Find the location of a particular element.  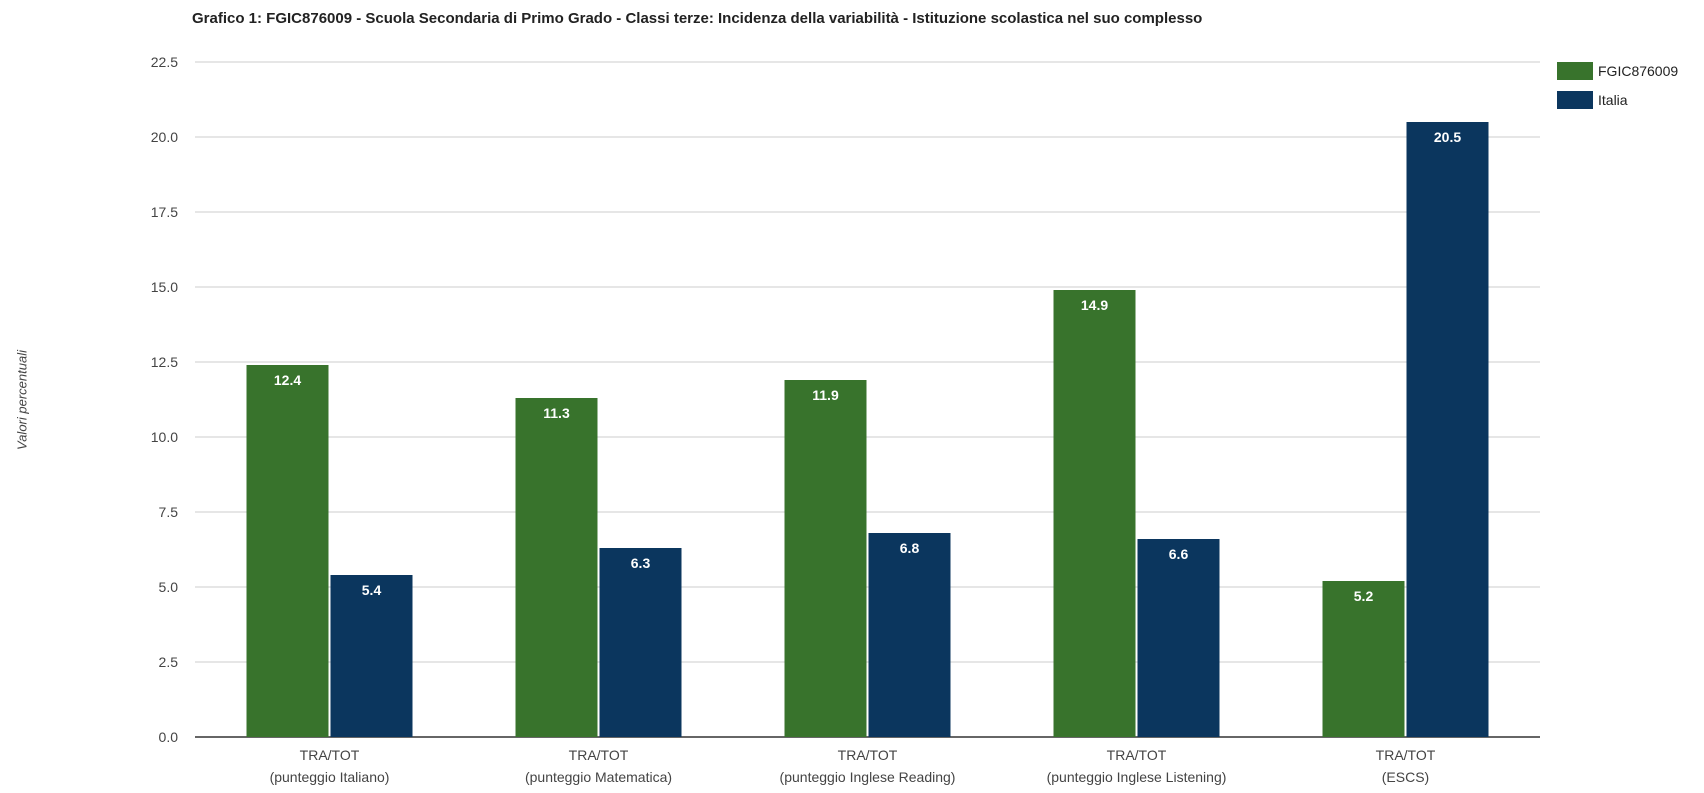

data-label: 11.3 is located at coordinates (556, 413).